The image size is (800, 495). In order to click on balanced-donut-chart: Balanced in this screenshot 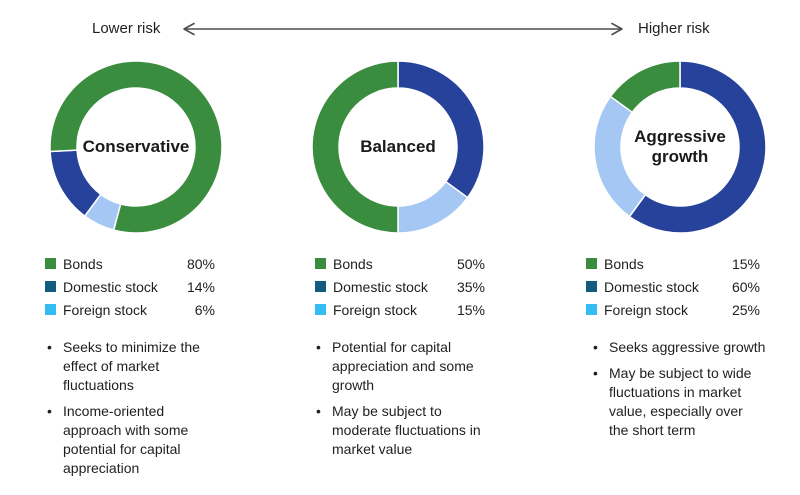, I will do `click(398, 147)`.